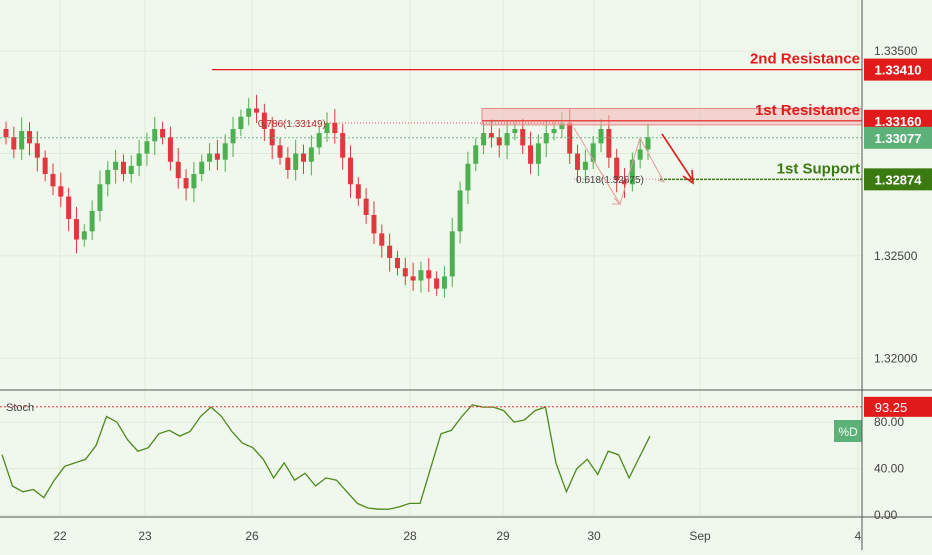 The width and height of the screenshot is (932, 555). I want to click on stoch-legend-badge-bg, so click(848, 431).